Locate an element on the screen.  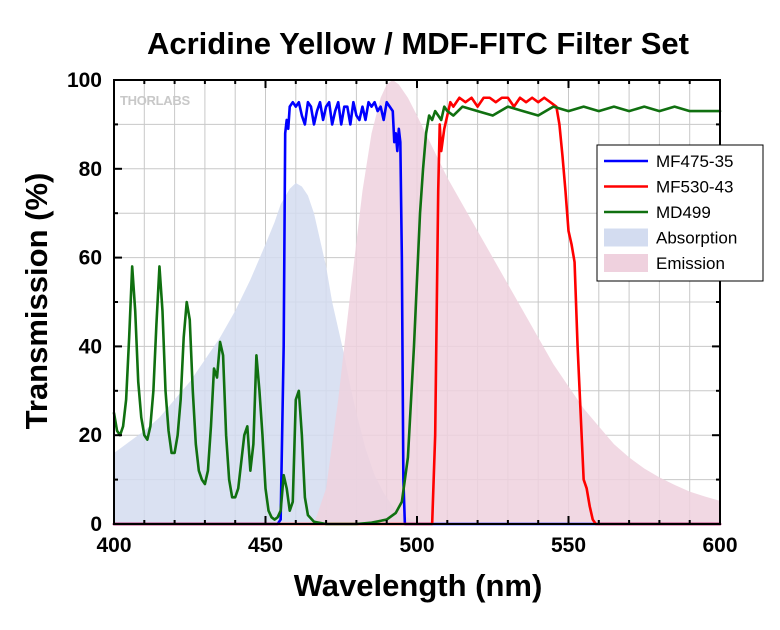
y-tick-label: 80 is located at coordinates (90, 169).